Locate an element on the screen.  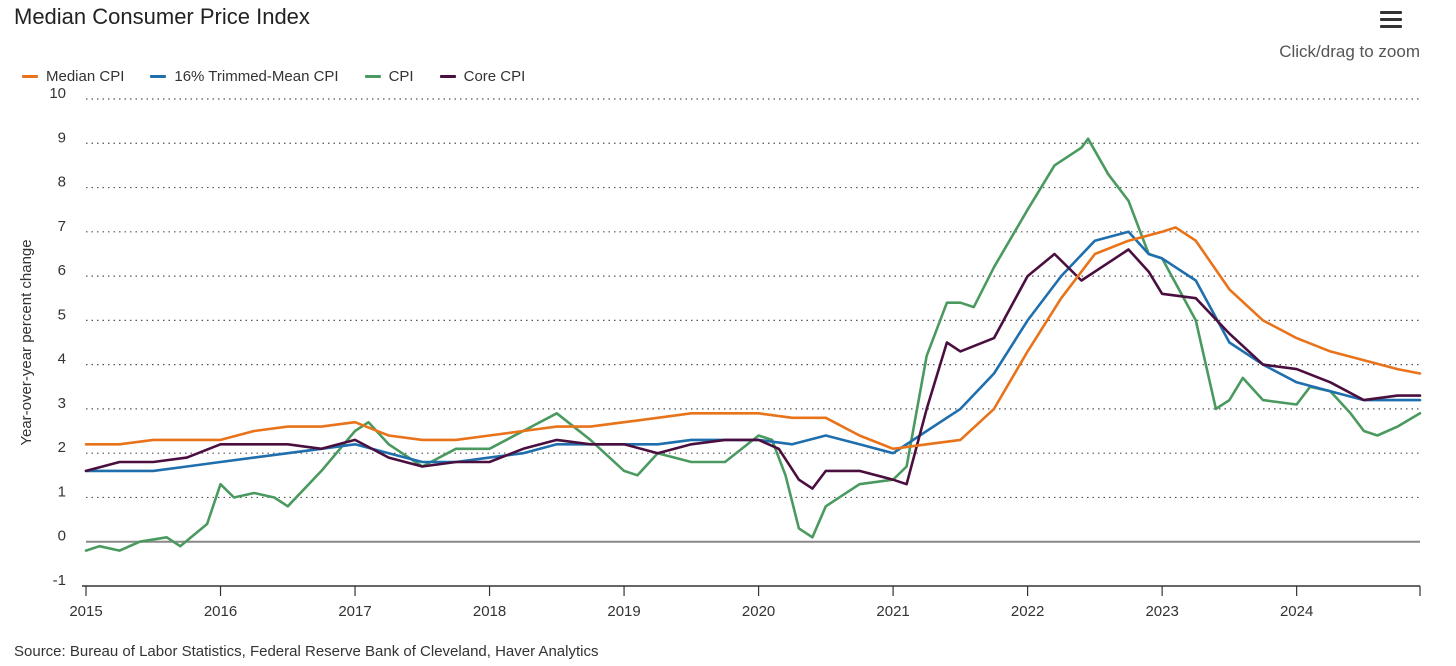
y-tick-label: 9 is located at coordinates (62, 137).